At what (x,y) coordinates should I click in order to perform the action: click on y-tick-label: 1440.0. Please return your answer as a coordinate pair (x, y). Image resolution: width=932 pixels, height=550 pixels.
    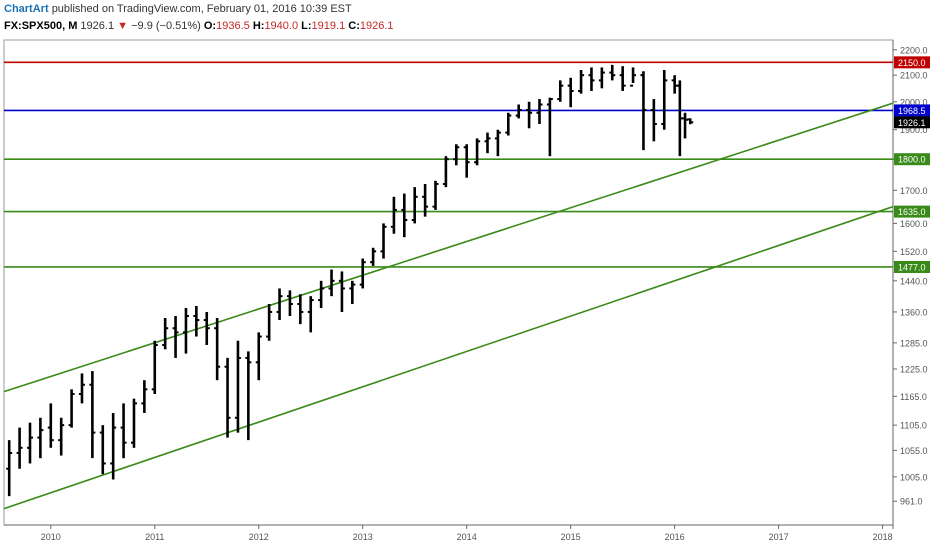
    Looking at the image, I should click on (914, 281).